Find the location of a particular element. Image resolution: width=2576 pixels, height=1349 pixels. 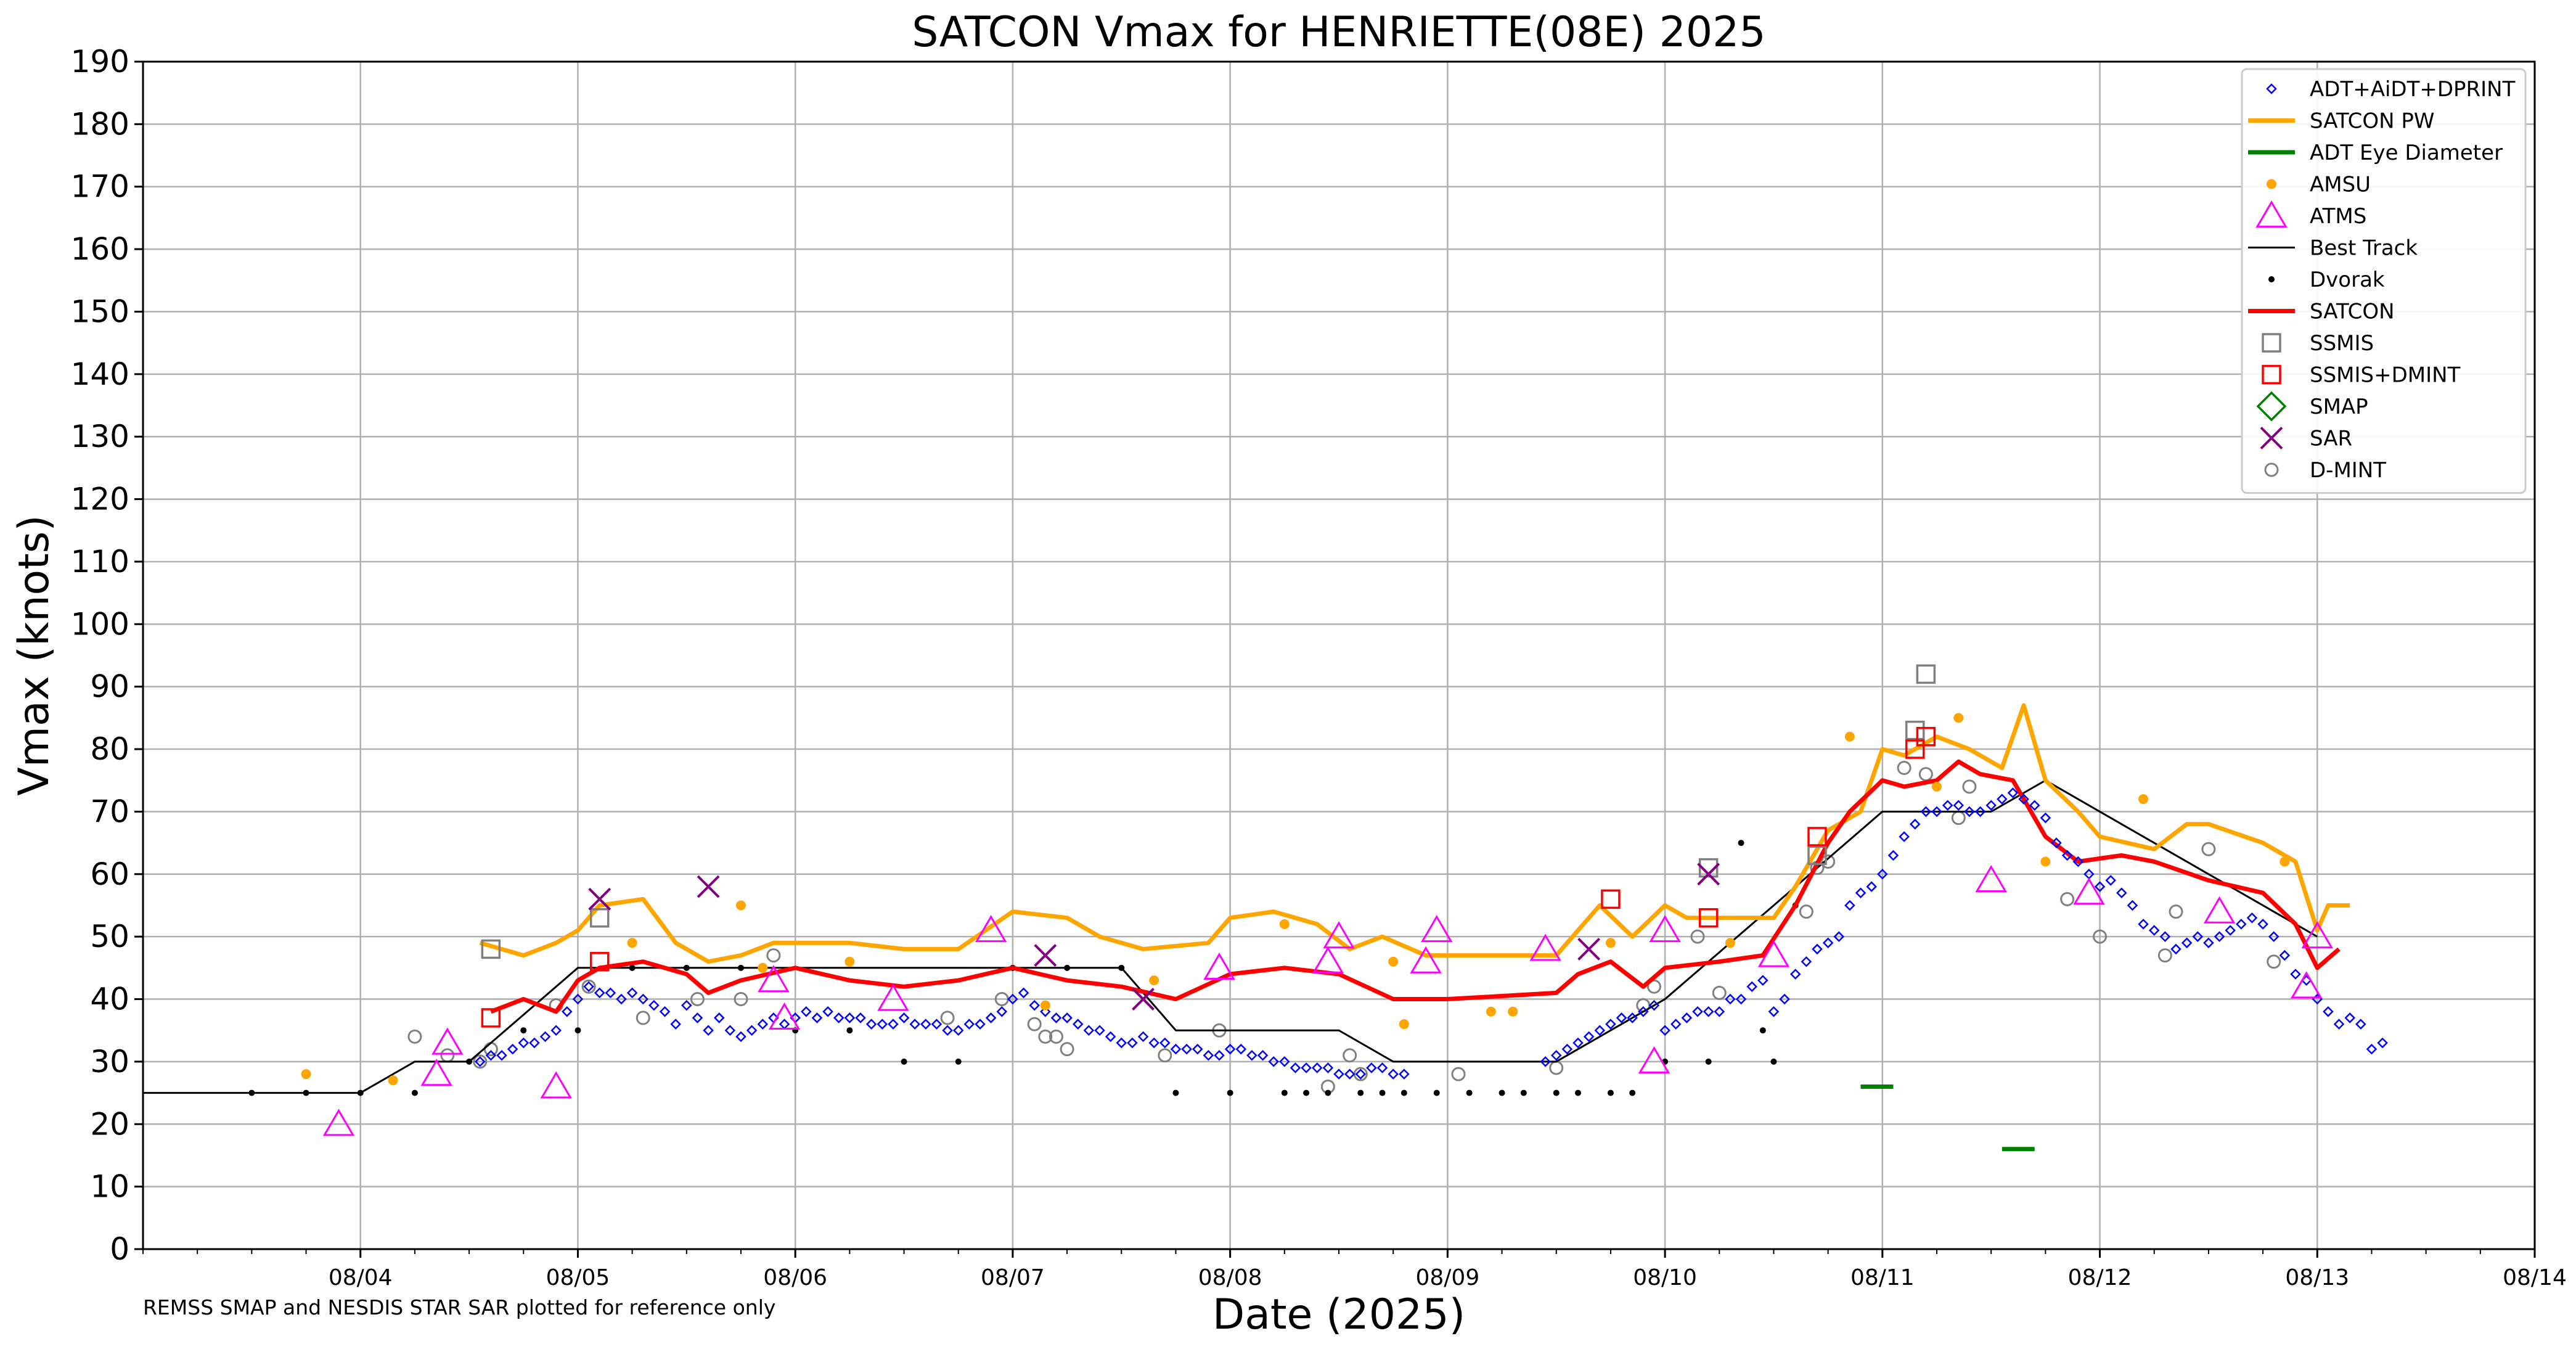

ssmis-point is located at coordinates (491, 949).